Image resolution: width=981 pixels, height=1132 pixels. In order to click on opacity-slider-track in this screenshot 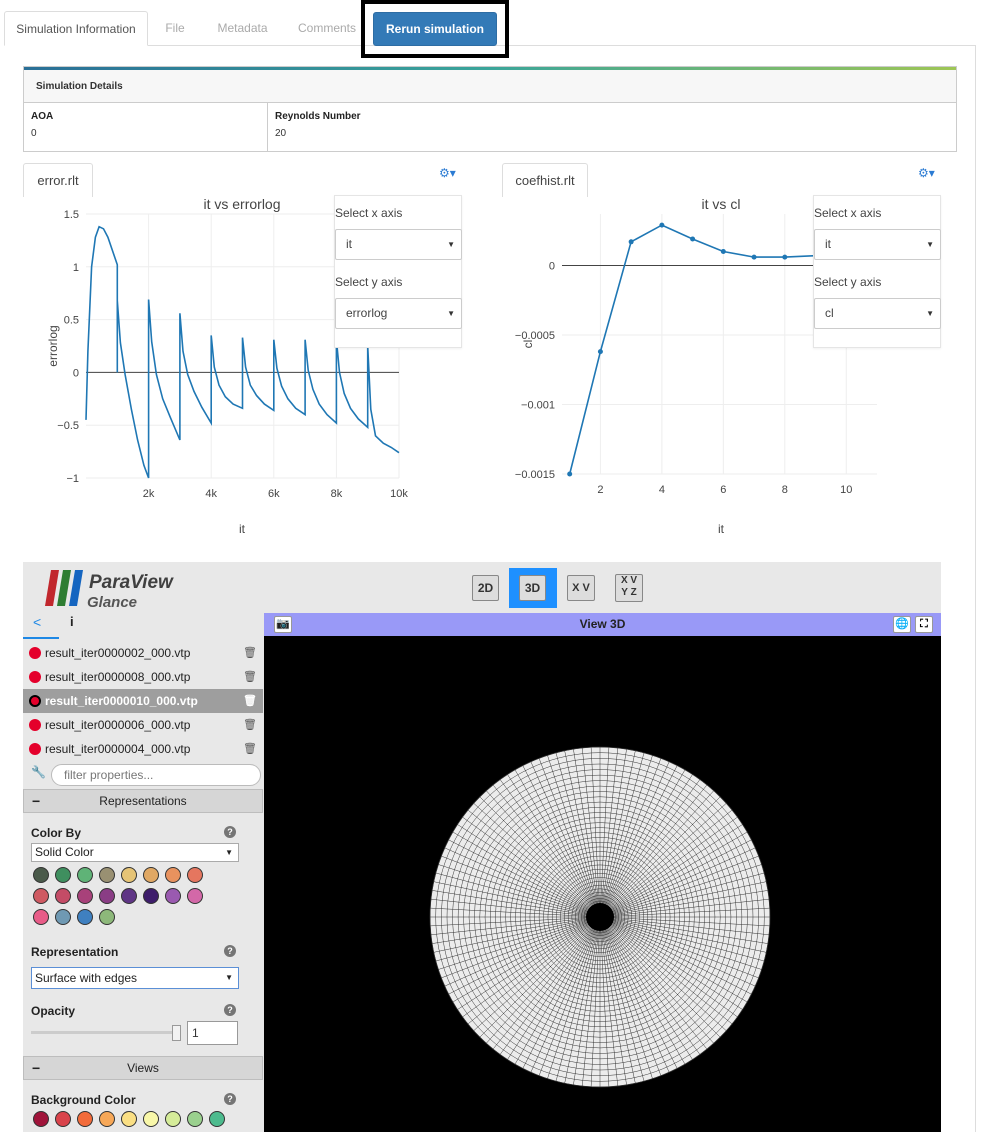, I will do `click(106, 1032)`.